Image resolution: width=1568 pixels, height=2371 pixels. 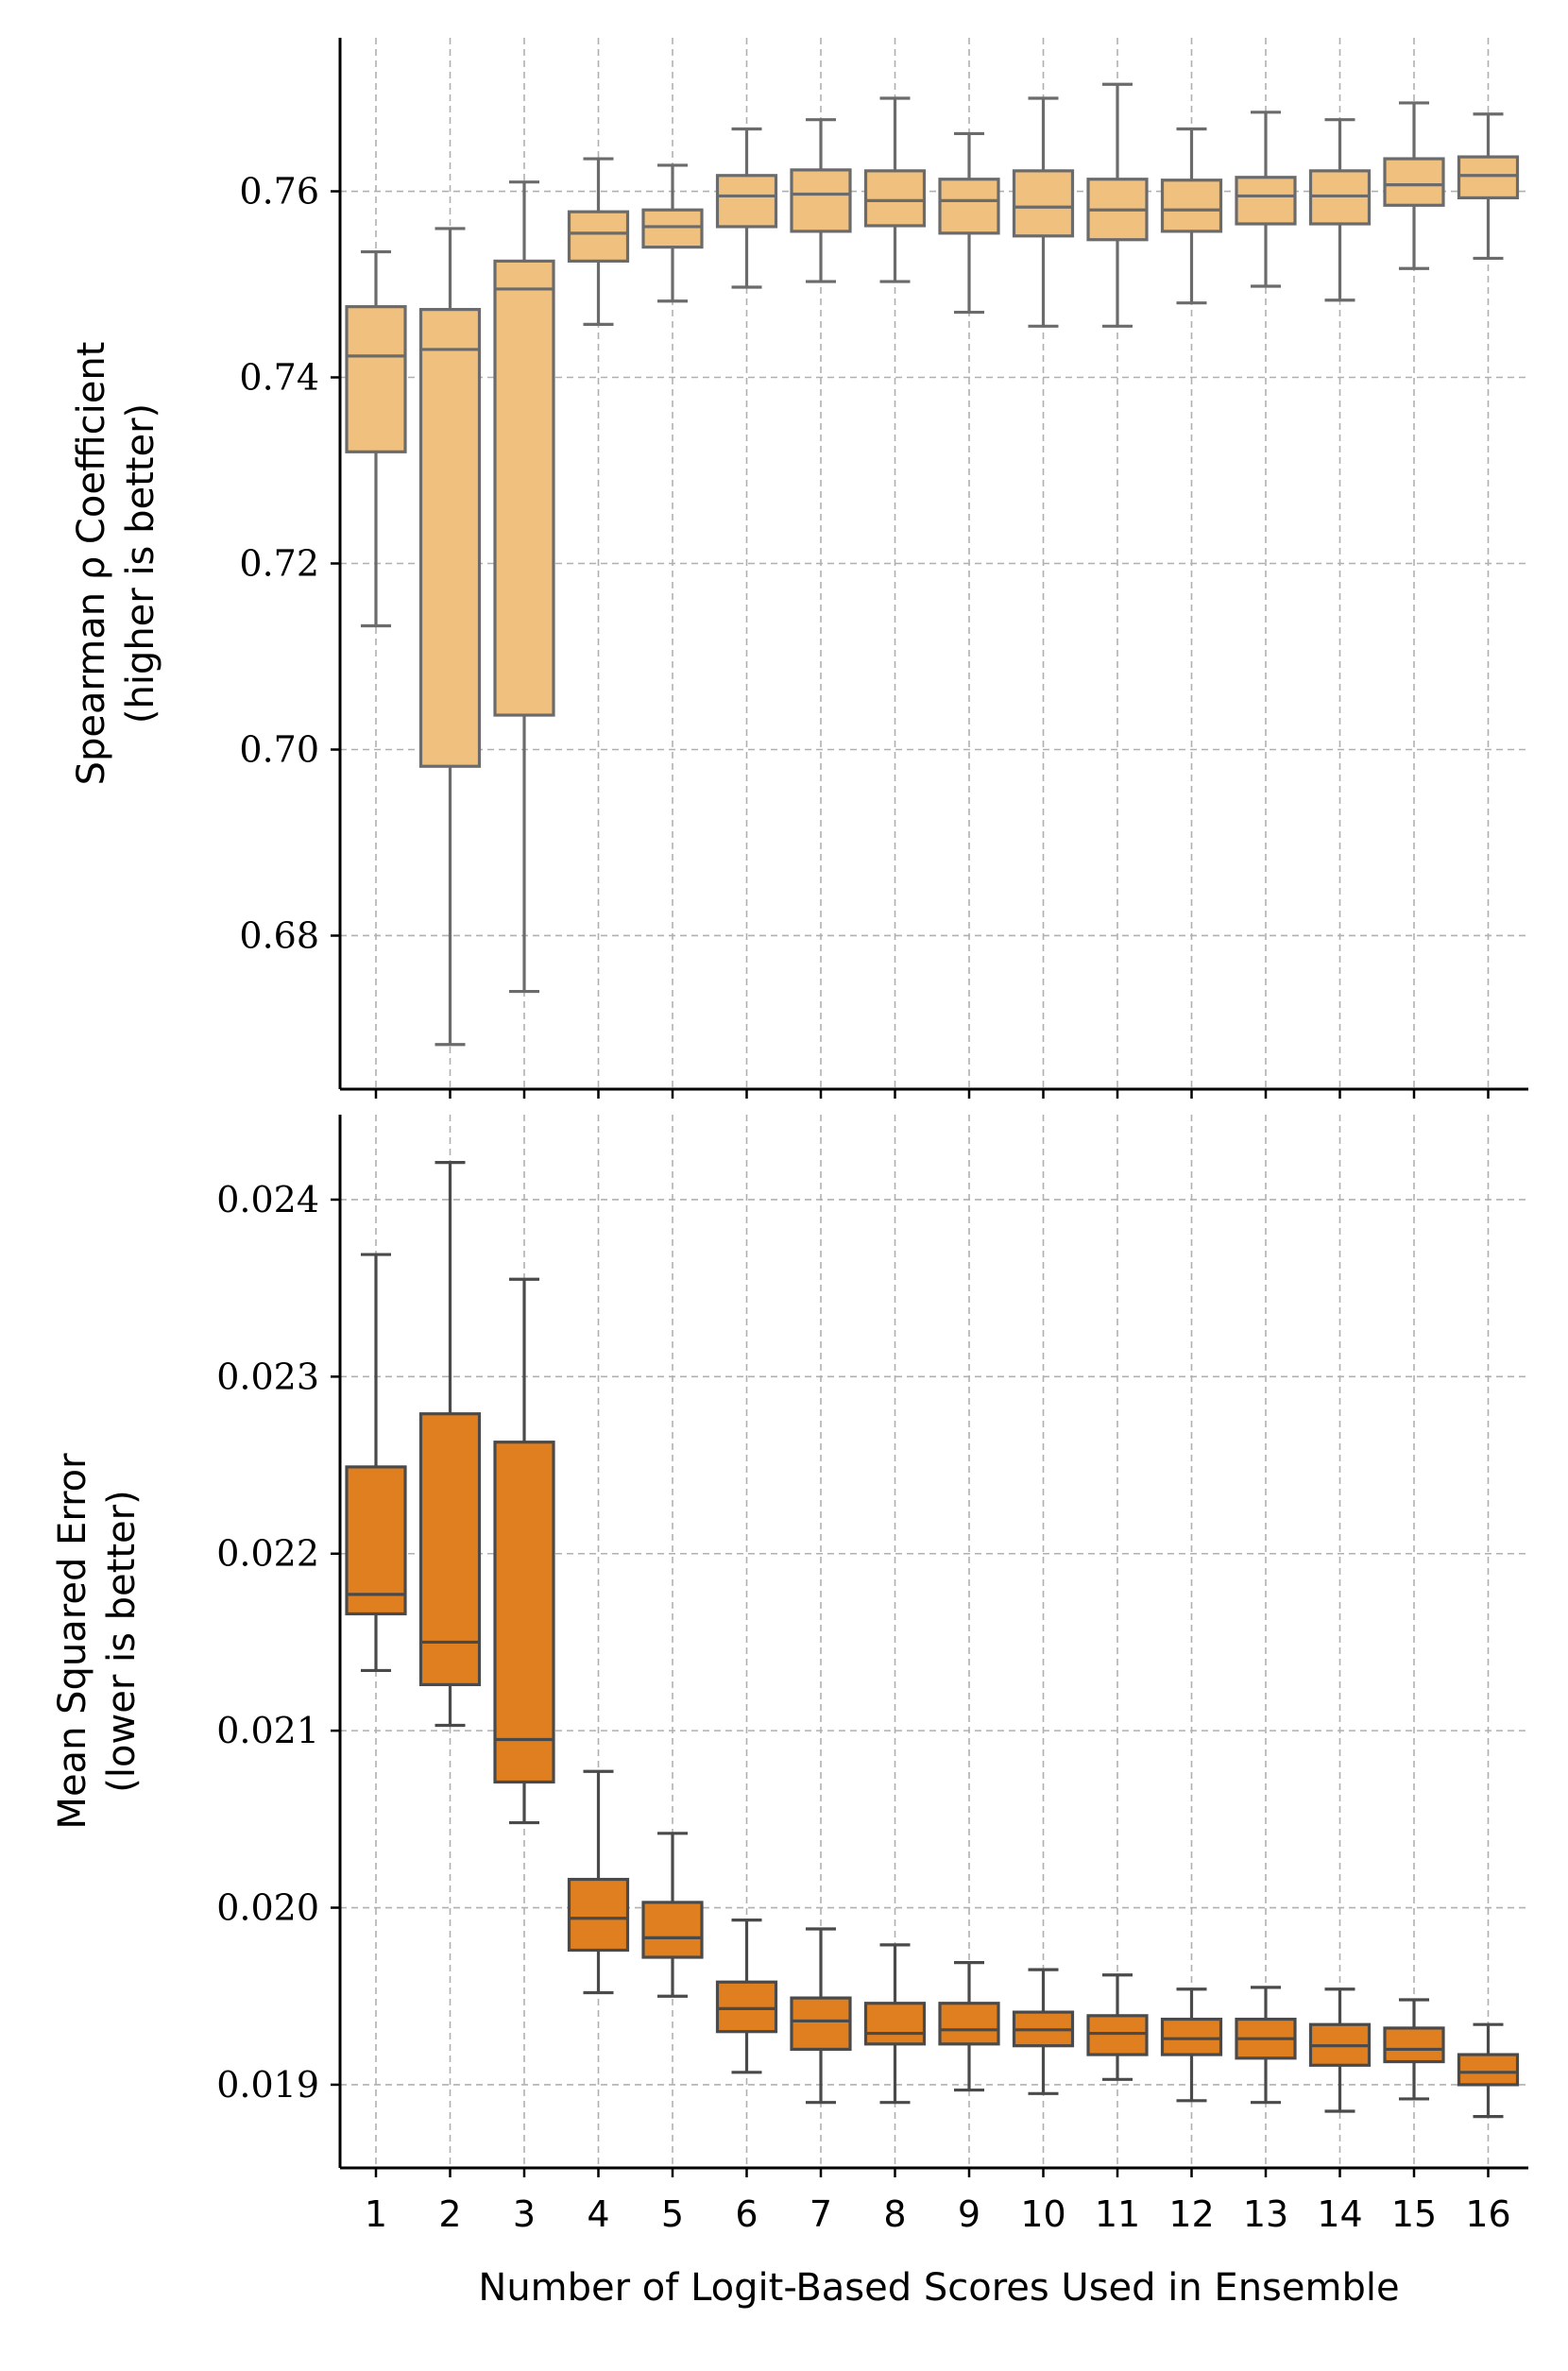 I want to click on mse-xtick-label-5: 5, so click(x=672, y=2214).